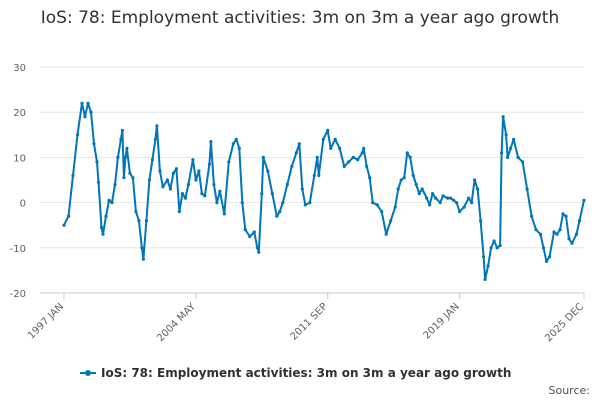  I want to click on source-credit: Source:, so click(570, 390).